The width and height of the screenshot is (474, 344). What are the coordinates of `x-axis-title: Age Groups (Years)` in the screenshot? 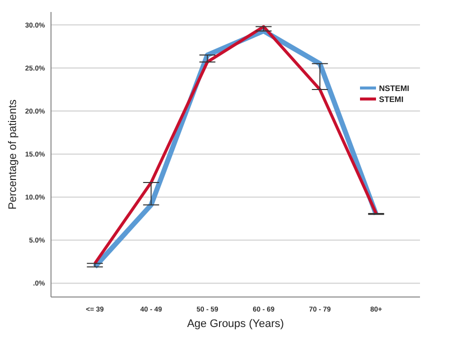 It's located at (235, 324).